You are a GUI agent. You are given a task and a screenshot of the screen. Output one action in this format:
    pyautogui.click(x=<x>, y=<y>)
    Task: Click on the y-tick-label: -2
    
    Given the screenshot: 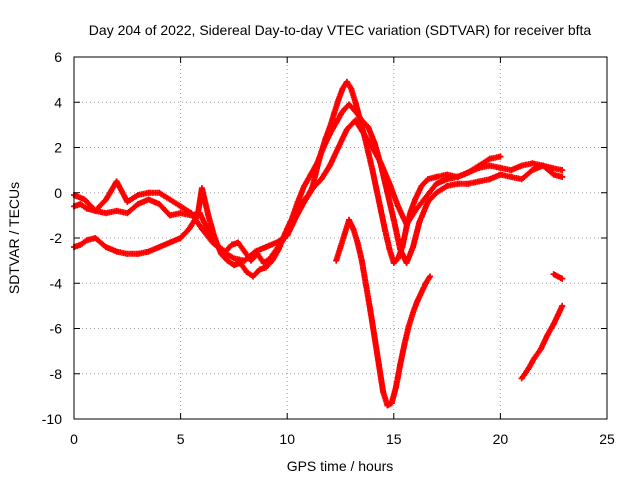 What is the action you would take?
    pyautogui.click(x=56, y=238)
    